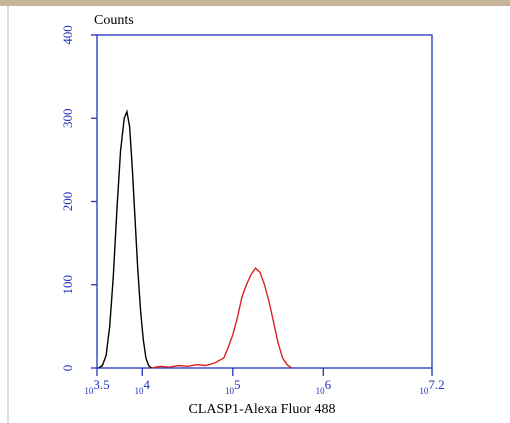  Describe the element at coordinates (262, 409) in the screenshot. I see `x-axis-label: CLASP1-Alexa Fluor 488` at that location.